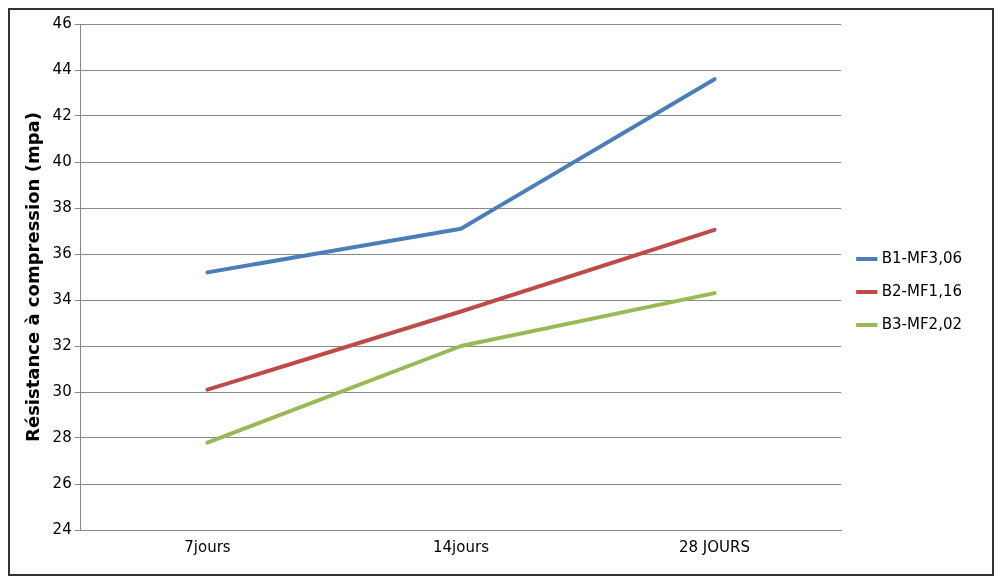 The image size is (1002, 584). What do you see at coordinates (62, 528) in the screenshot?
I see `y-tick-label: 24` at bounding box center [62, 528].